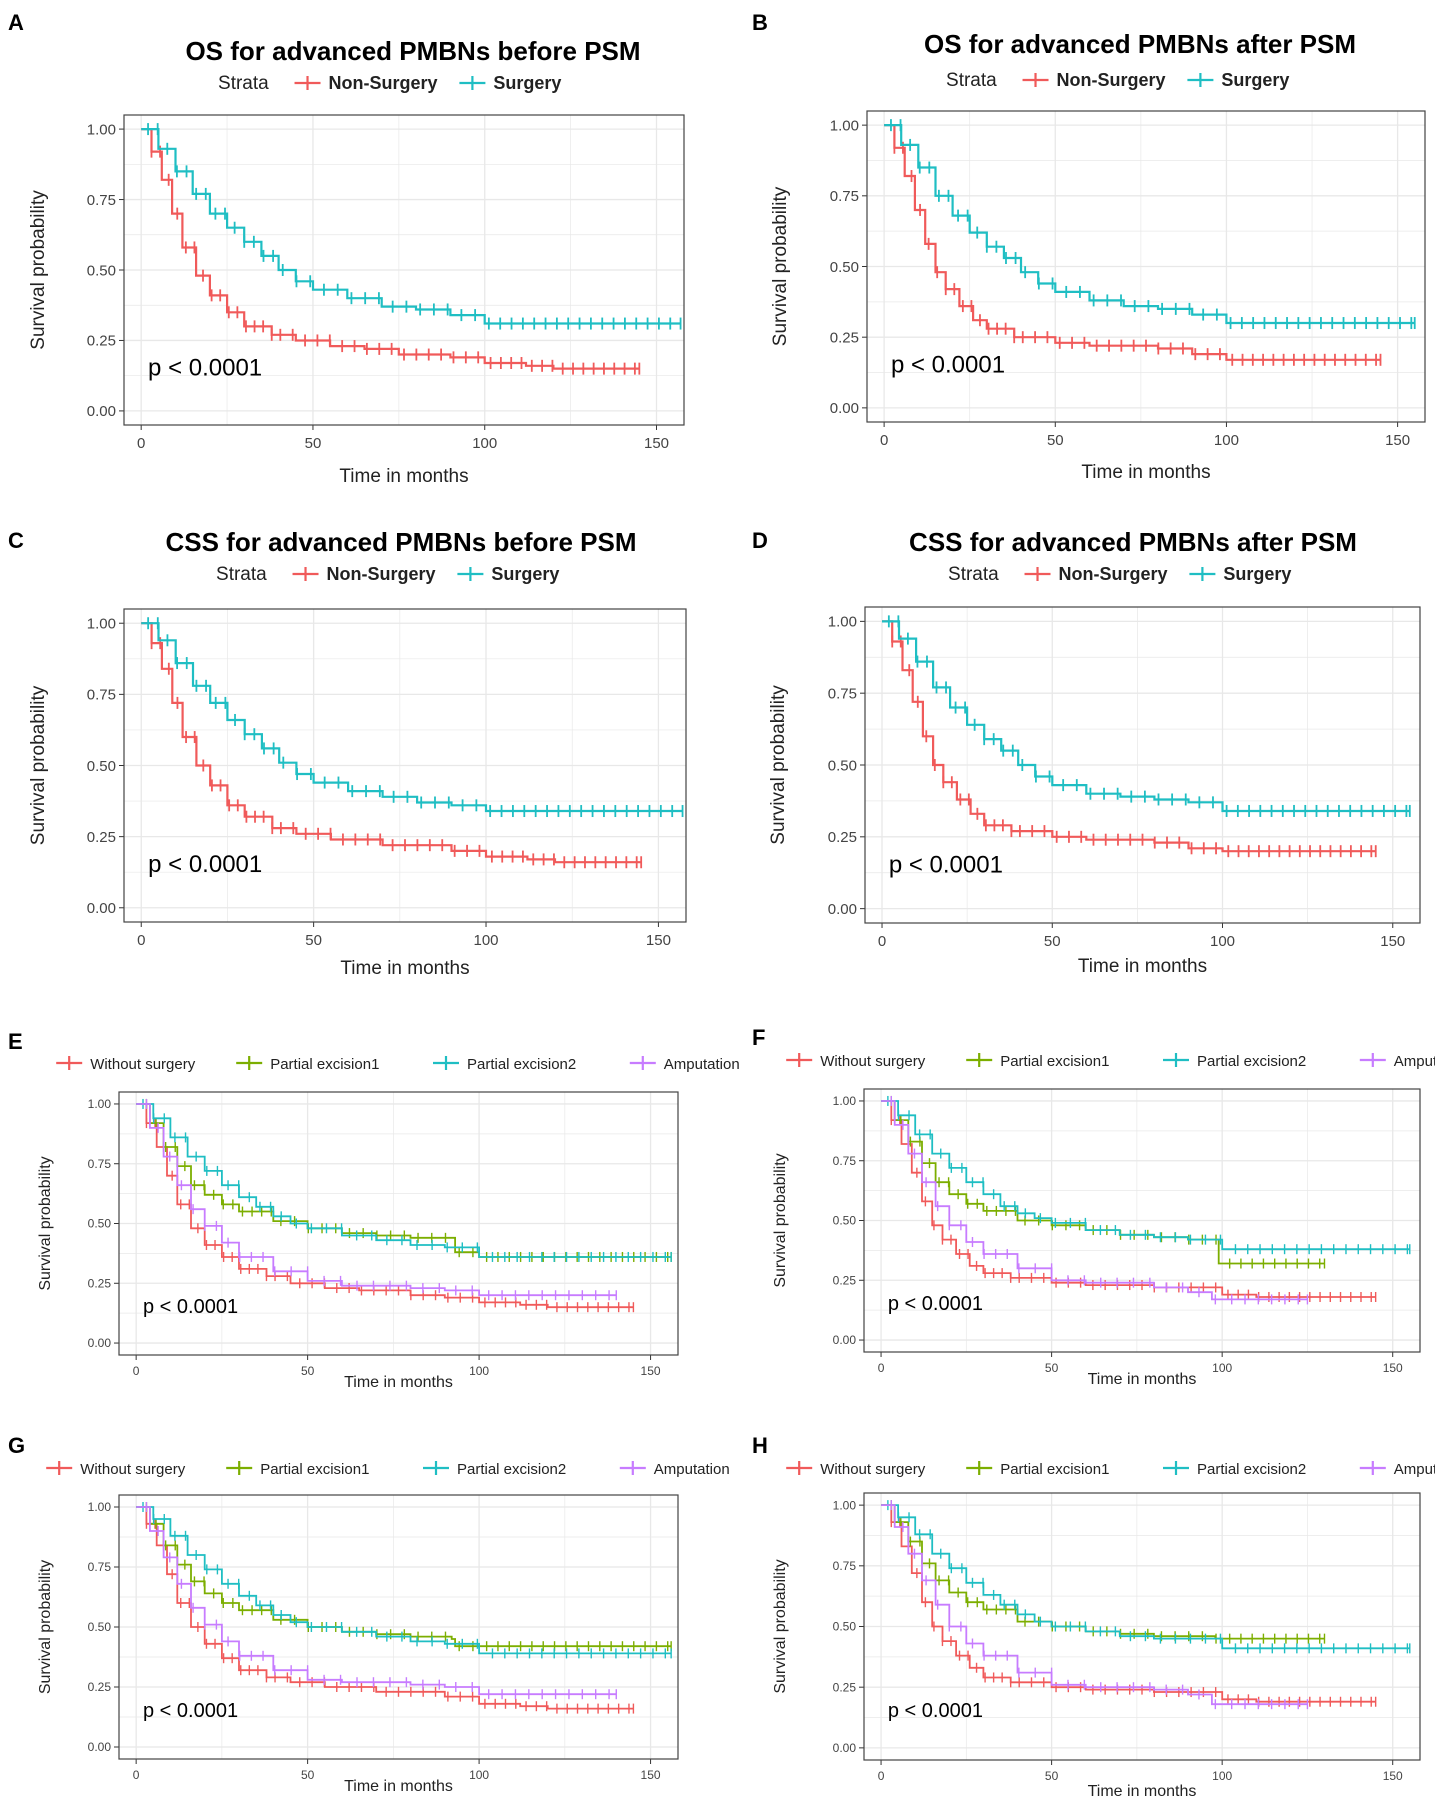 Image resolution: width=1435 pixels, height=1812 pixels. I want to click on chart-title: CSS for advanced PMBNs after PSM, so click(1133, 542).